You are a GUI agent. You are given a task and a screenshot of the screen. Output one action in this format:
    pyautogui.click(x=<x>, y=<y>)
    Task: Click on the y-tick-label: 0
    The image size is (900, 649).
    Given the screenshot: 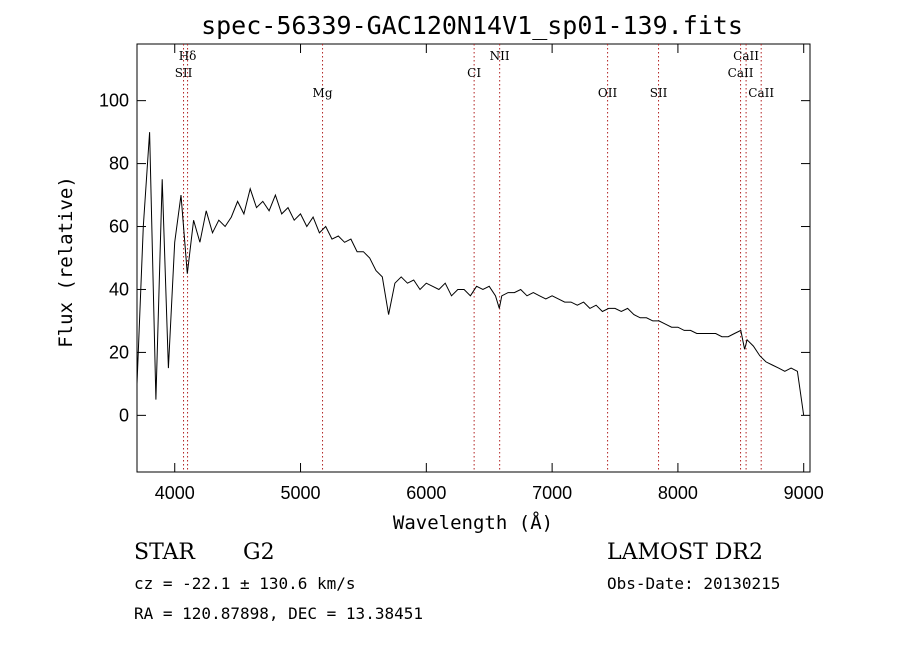 What is the action you would take?
    pyautogui.click(x=124, y=415)
    